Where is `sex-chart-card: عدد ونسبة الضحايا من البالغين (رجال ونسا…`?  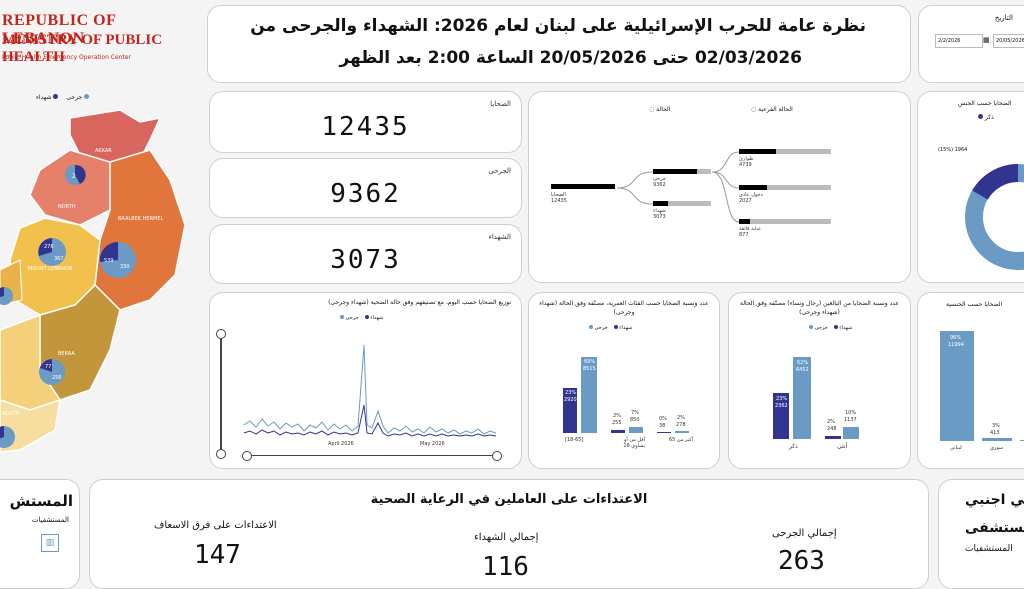
sex-chart-card: عدد ونسبة الضحايا من البالغين (رجال ونسا… is located at coordinates (819, 380).